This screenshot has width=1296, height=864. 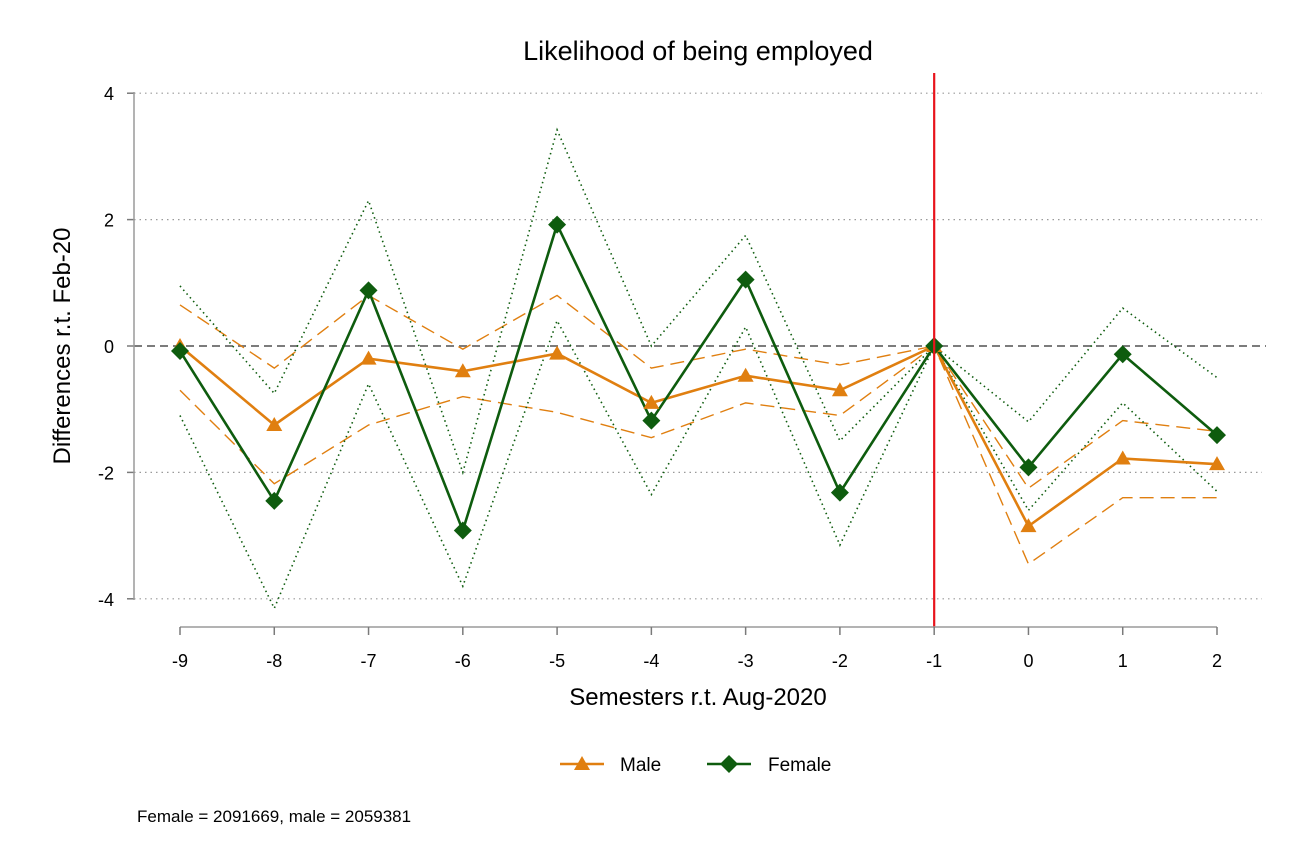 What do you see at coordinates (180, 661) in the screenshot?
I see `x-tick-label: -9` at bounding box center [180, 661].